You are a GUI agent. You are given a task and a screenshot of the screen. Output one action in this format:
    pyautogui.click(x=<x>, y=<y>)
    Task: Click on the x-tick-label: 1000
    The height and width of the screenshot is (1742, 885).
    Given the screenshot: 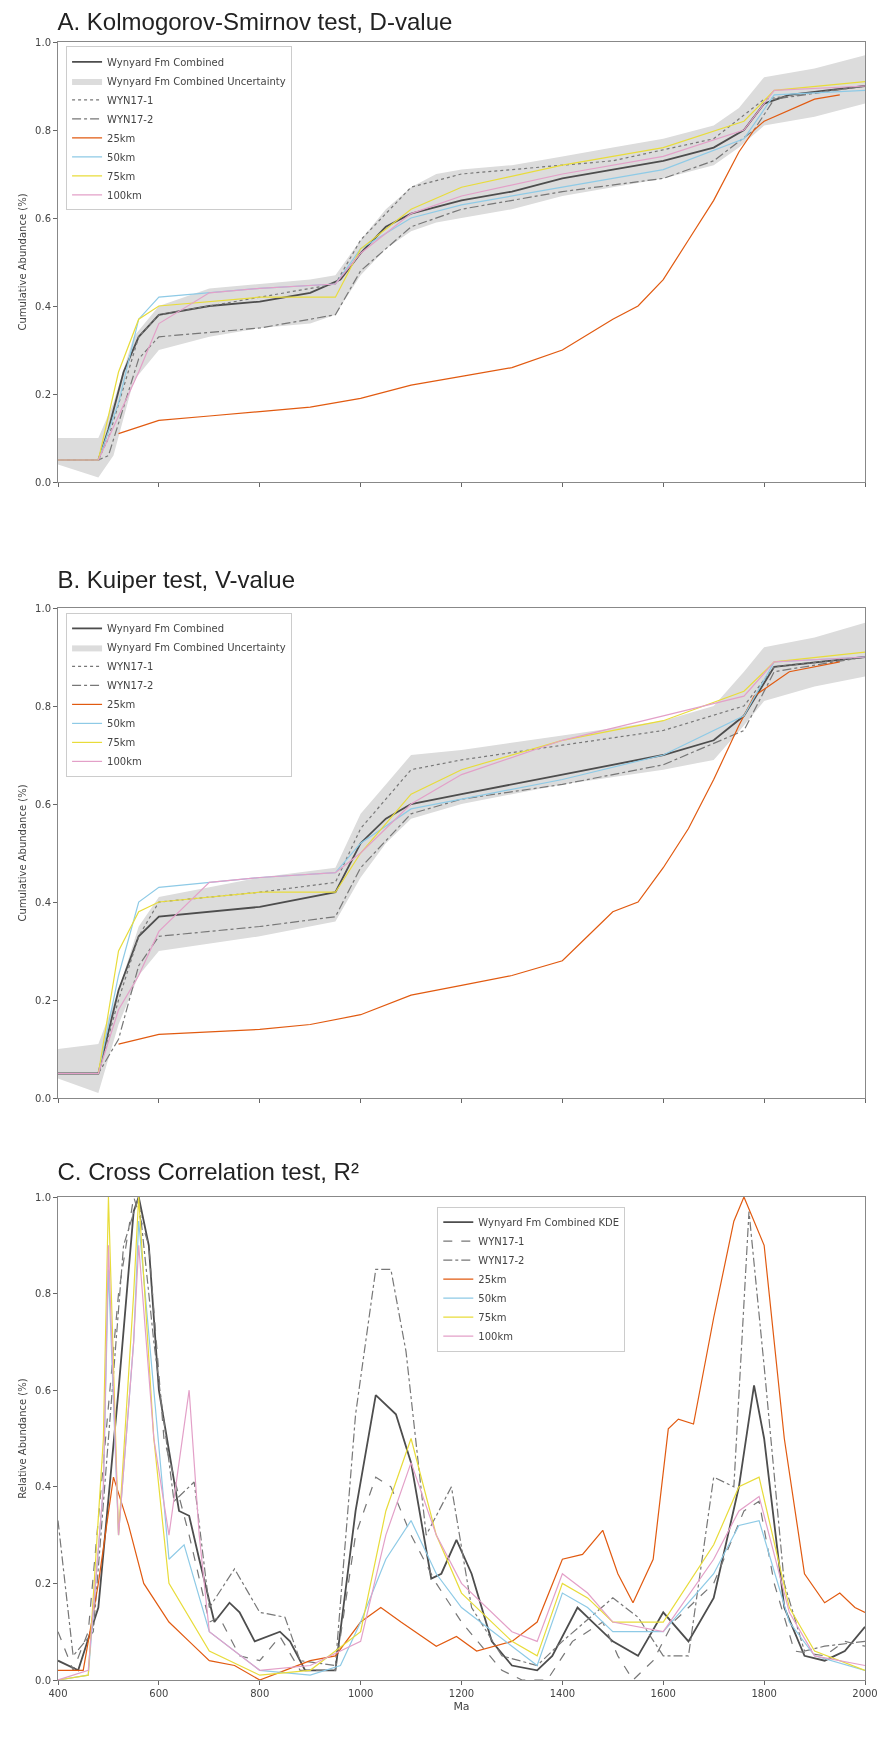 What is the action you would take?
    pyautogui.click(x=360, y=1693)
    